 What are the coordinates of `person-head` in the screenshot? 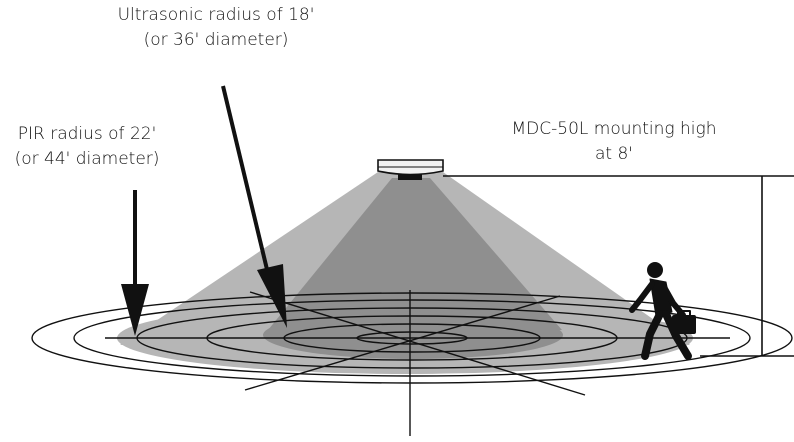 It's located at (655, 270).